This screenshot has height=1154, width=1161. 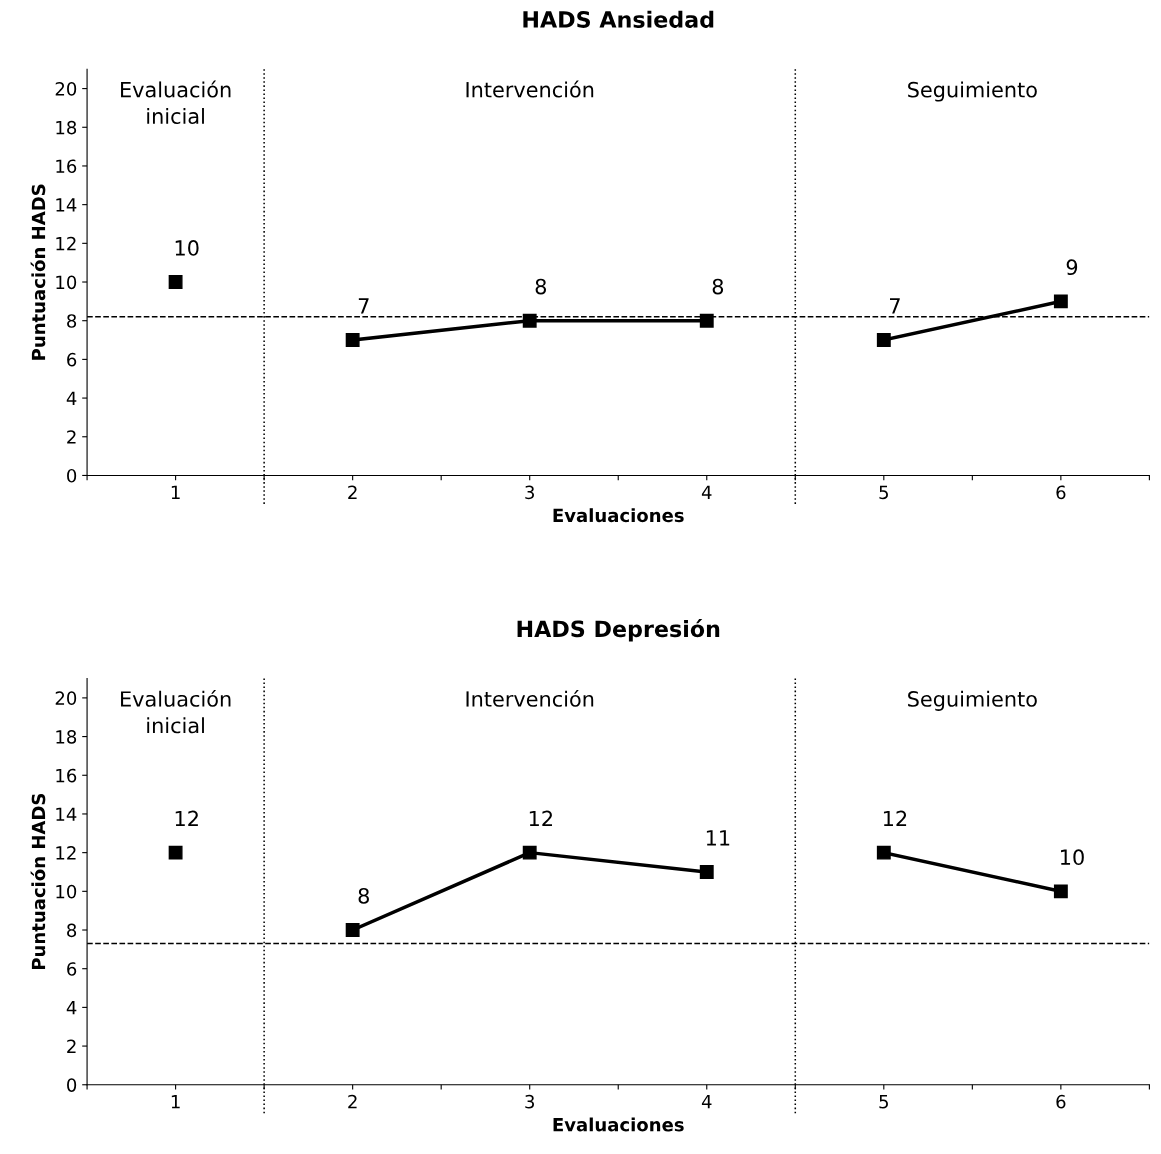 What do you see at coordinates (718, 838) in the screenshot?
I see `data-label: 11` at bounding box center [718, 838].